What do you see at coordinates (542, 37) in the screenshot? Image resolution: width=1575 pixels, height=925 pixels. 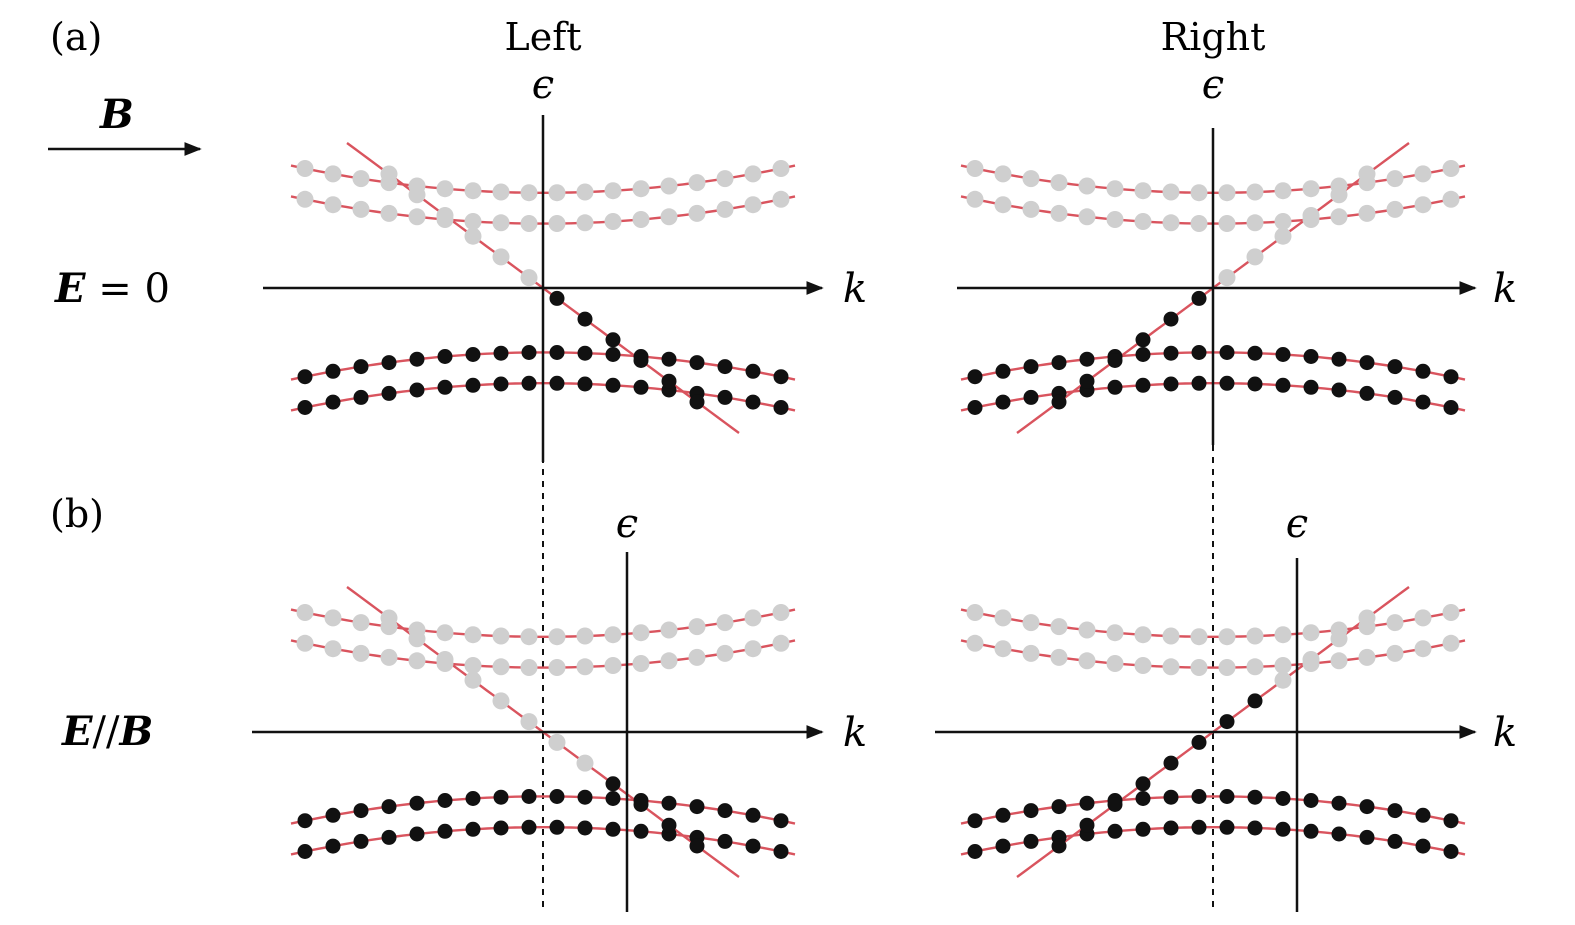 I see `left-column-header: Left` at bounding box center [542, 37].